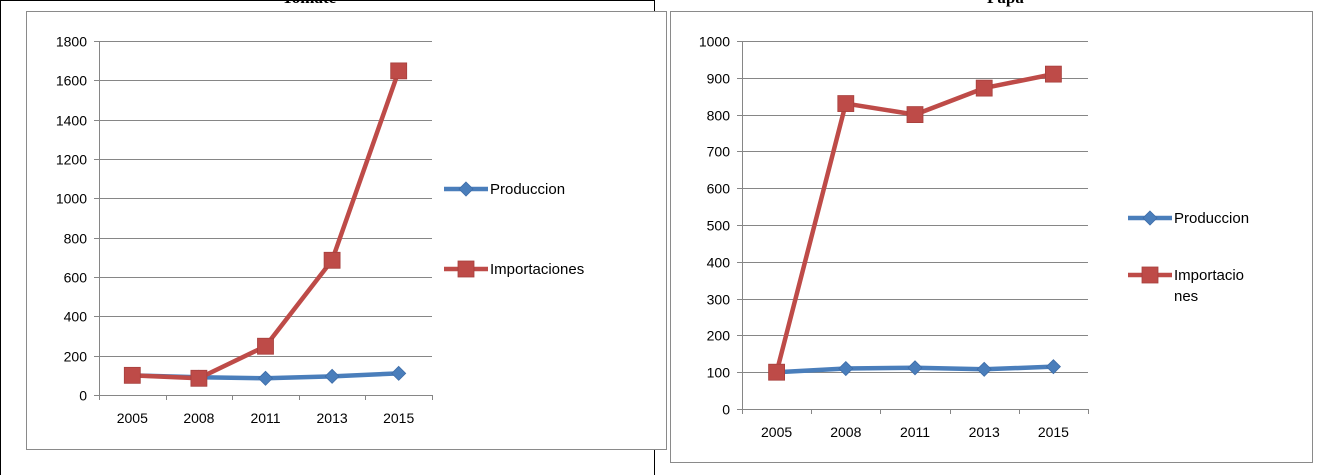 The image size is (1320, 475). What do you see at coordinates (71, 160) in the screenshot?
I see `y-tick-label: 1200` at bounding box center [71, 160].